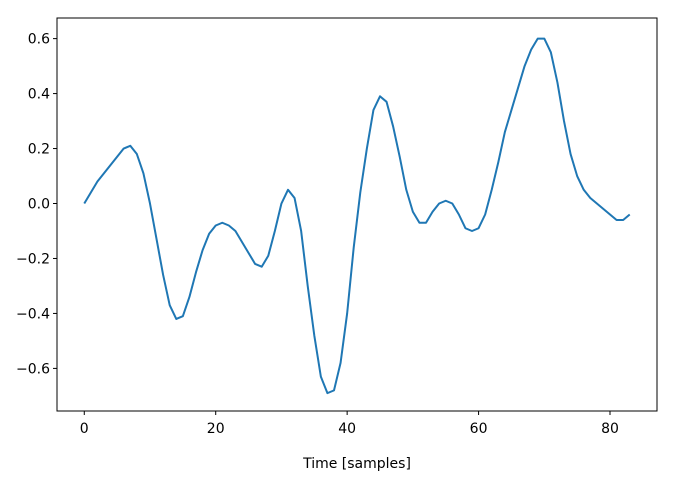  What do you see at coordinates (39, 95) in the screenshot?
I see `y-tick-label: 0.4` at bounding box center [39, 95].